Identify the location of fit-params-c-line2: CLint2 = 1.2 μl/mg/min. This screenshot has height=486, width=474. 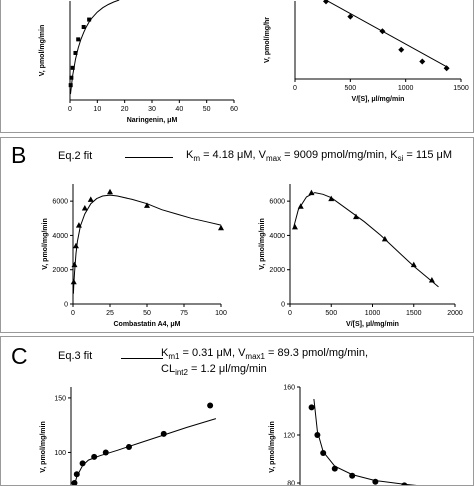
(214, 370).